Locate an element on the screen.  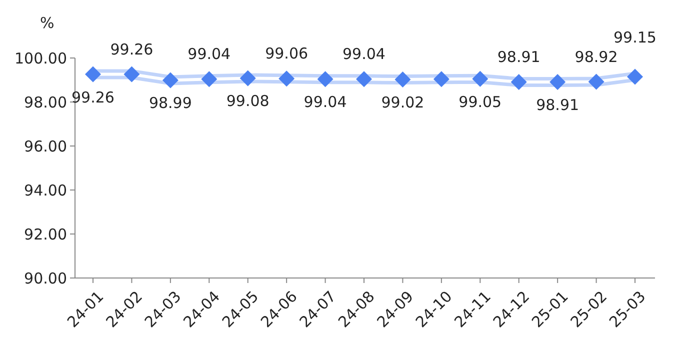
y-tick-label: 96.00 is located at coordinates (45, 146).